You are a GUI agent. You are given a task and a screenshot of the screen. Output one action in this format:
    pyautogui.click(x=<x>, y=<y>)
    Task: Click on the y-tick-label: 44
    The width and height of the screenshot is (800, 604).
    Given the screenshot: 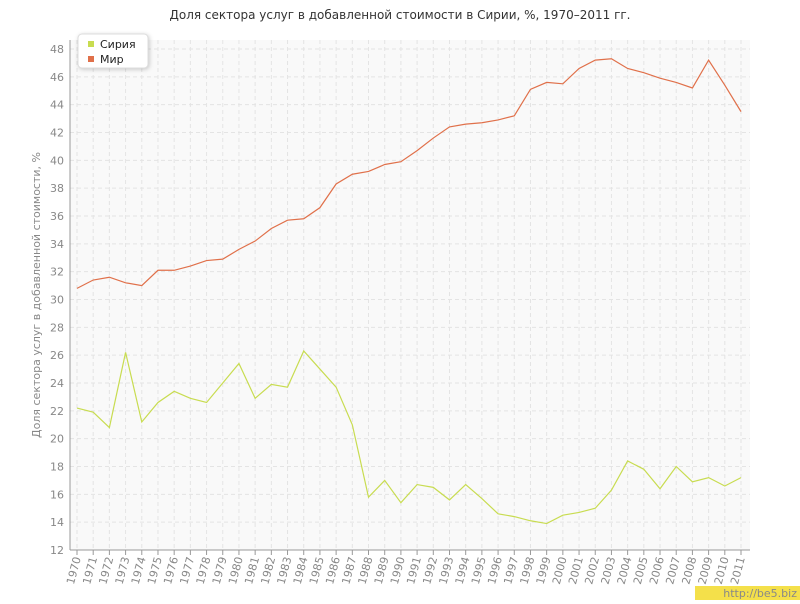 What is the action you would take?
    pyautogui.click(x=57, y=105)
    